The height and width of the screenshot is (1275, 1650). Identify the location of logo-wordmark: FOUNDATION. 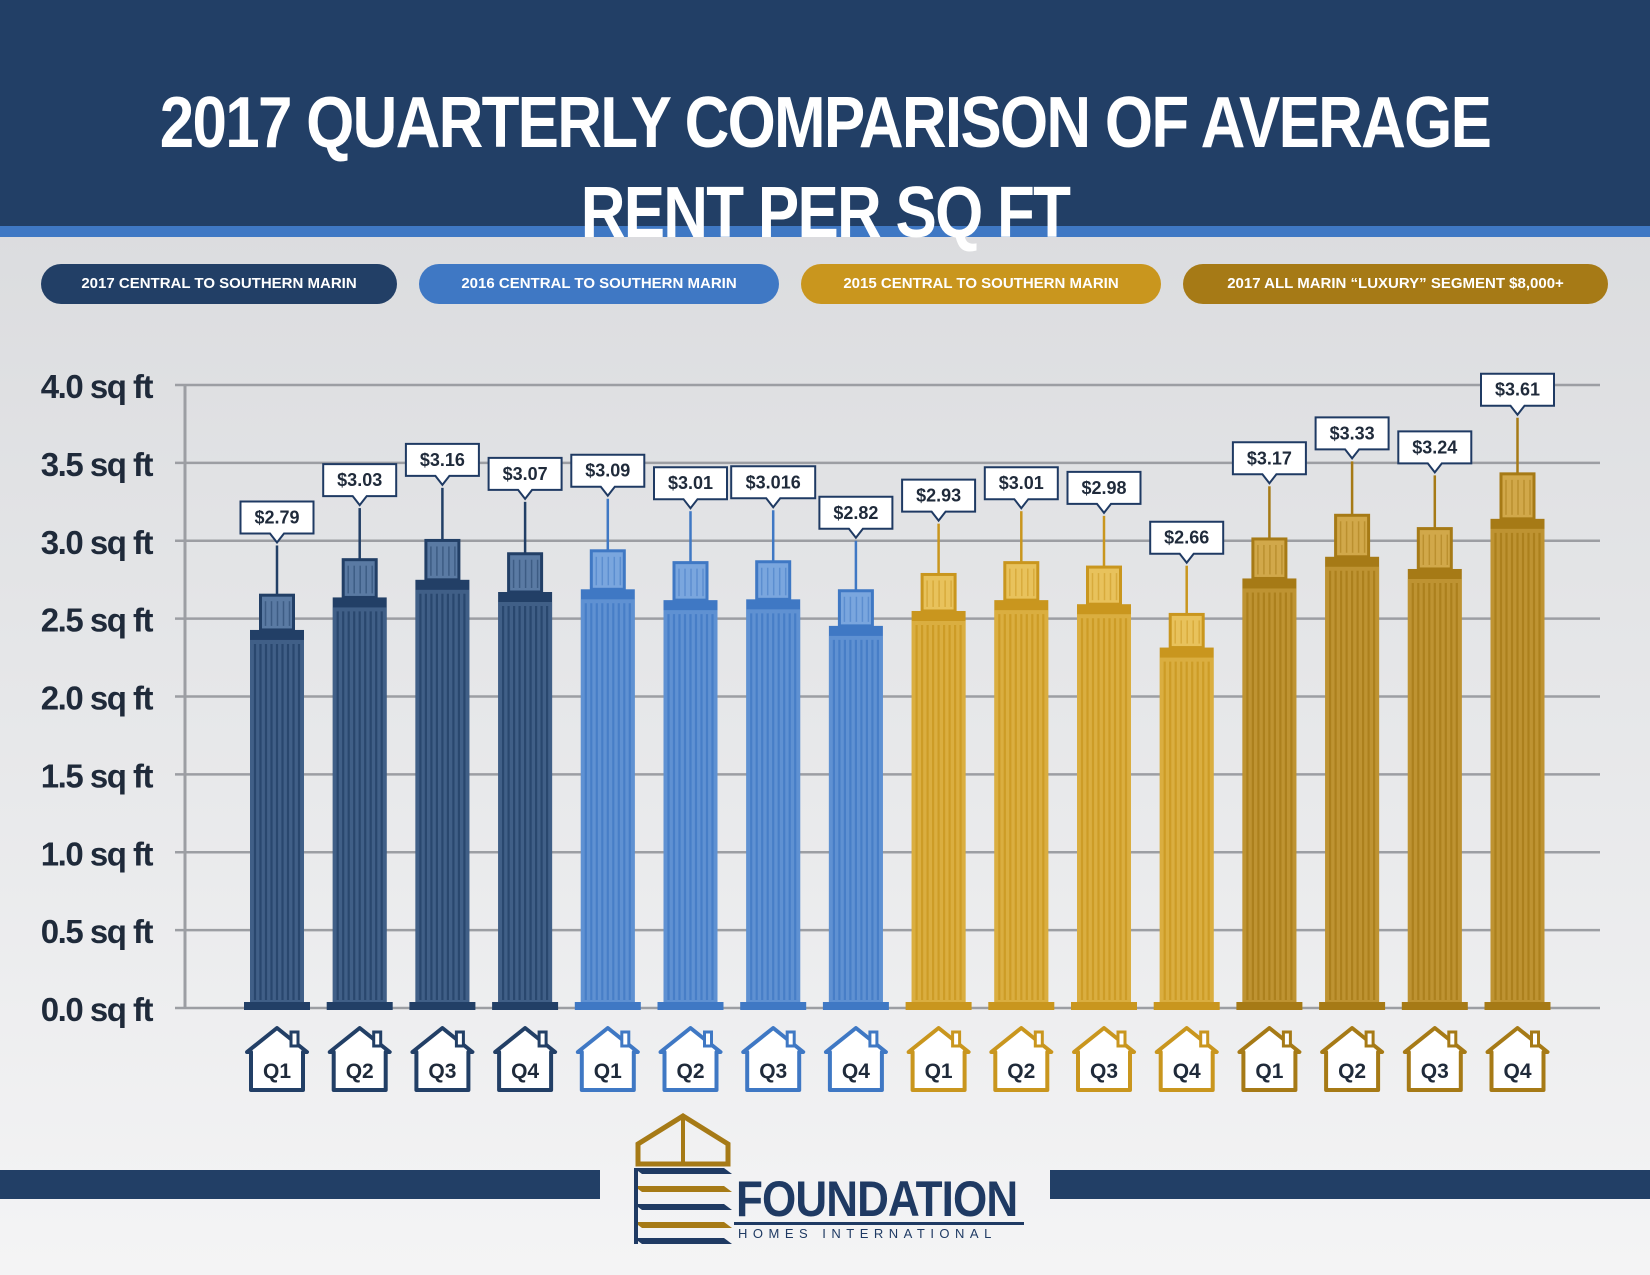
(877, 1199).